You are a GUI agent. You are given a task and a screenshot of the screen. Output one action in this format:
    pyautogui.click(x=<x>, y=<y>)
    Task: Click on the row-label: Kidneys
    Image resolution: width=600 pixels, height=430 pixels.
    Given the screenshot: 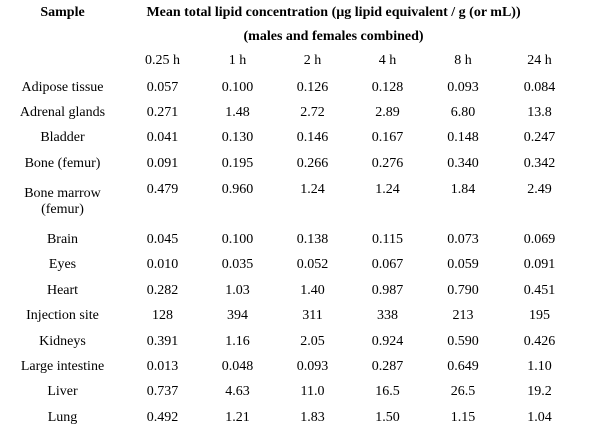 What is the action you would take?
    pyautogui.click(x=62, y=341)
    